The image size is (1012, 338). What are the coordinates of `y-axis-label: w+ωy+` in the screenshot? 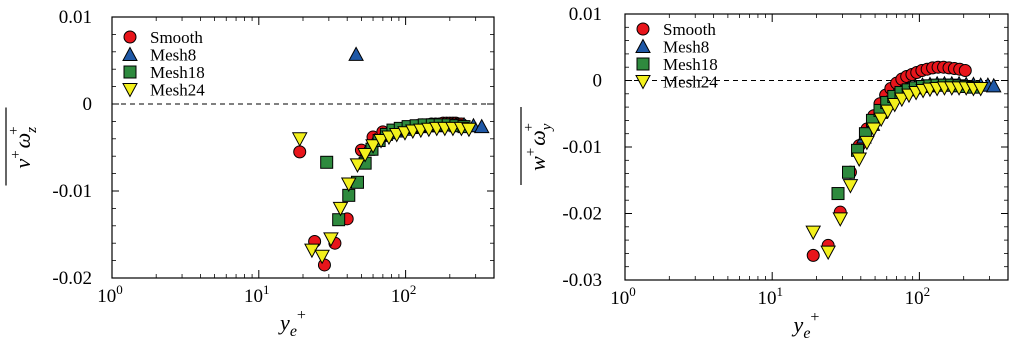 It's located at (537, 146).